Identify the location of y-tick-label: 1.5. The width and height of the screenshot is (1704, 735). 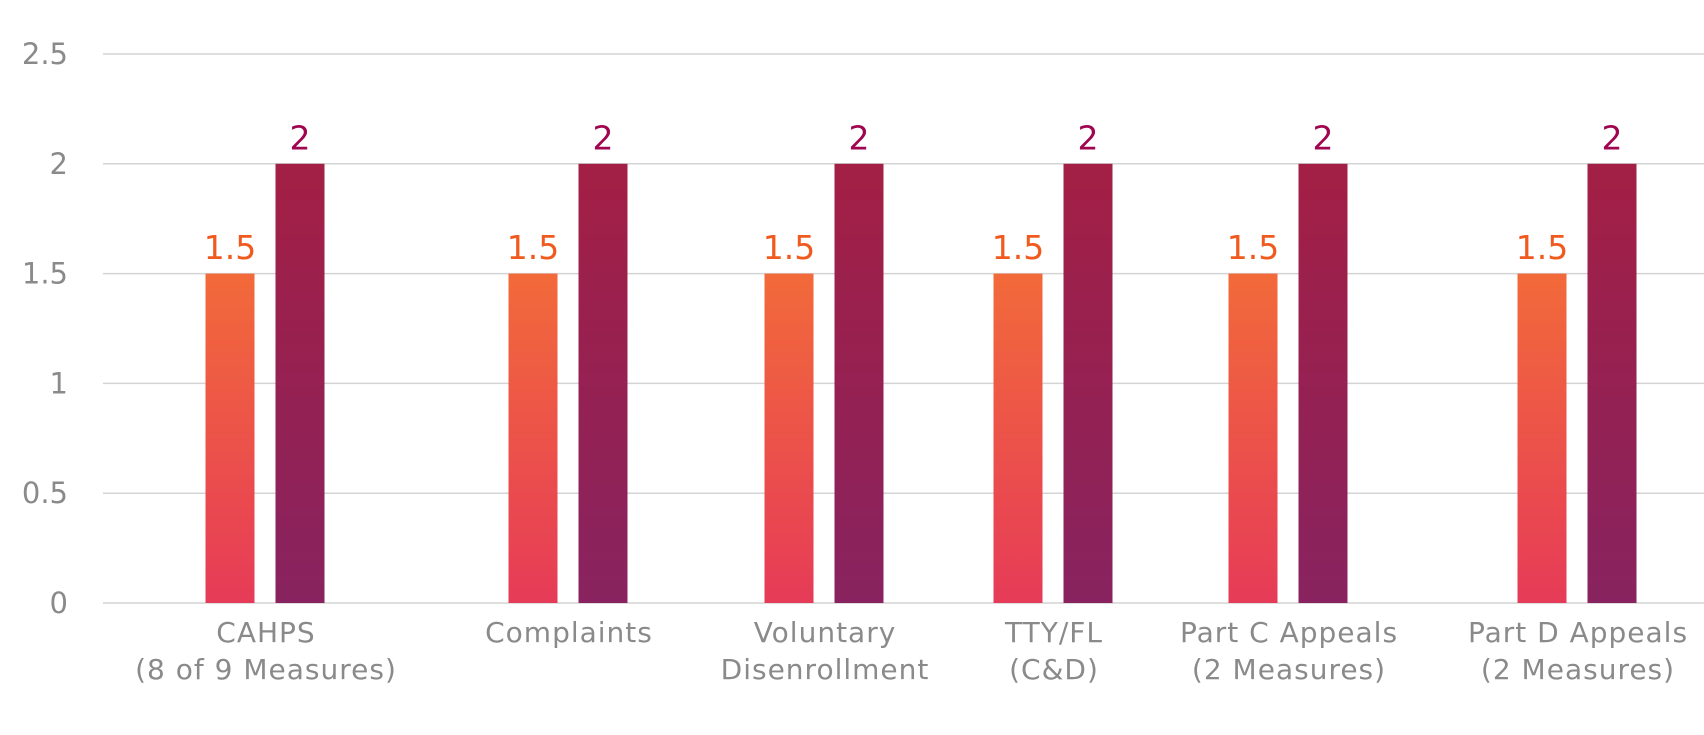
(45, 274).